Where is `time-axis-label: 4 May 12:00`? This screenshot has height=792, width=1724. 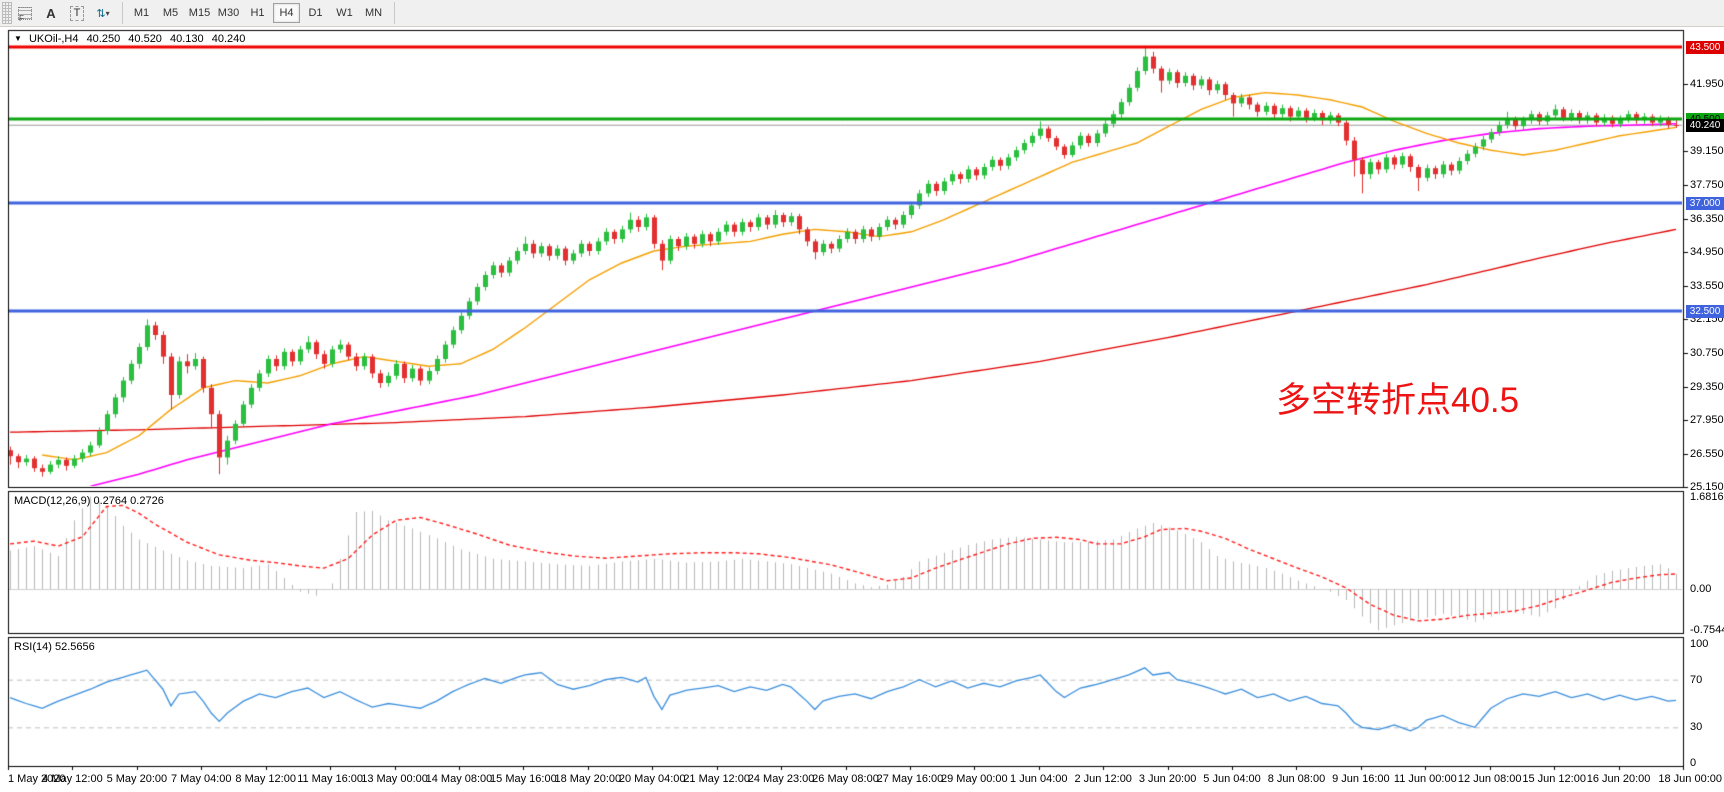 time-axis-label: 4 May 12:00 is located at coordinates (72, 779).